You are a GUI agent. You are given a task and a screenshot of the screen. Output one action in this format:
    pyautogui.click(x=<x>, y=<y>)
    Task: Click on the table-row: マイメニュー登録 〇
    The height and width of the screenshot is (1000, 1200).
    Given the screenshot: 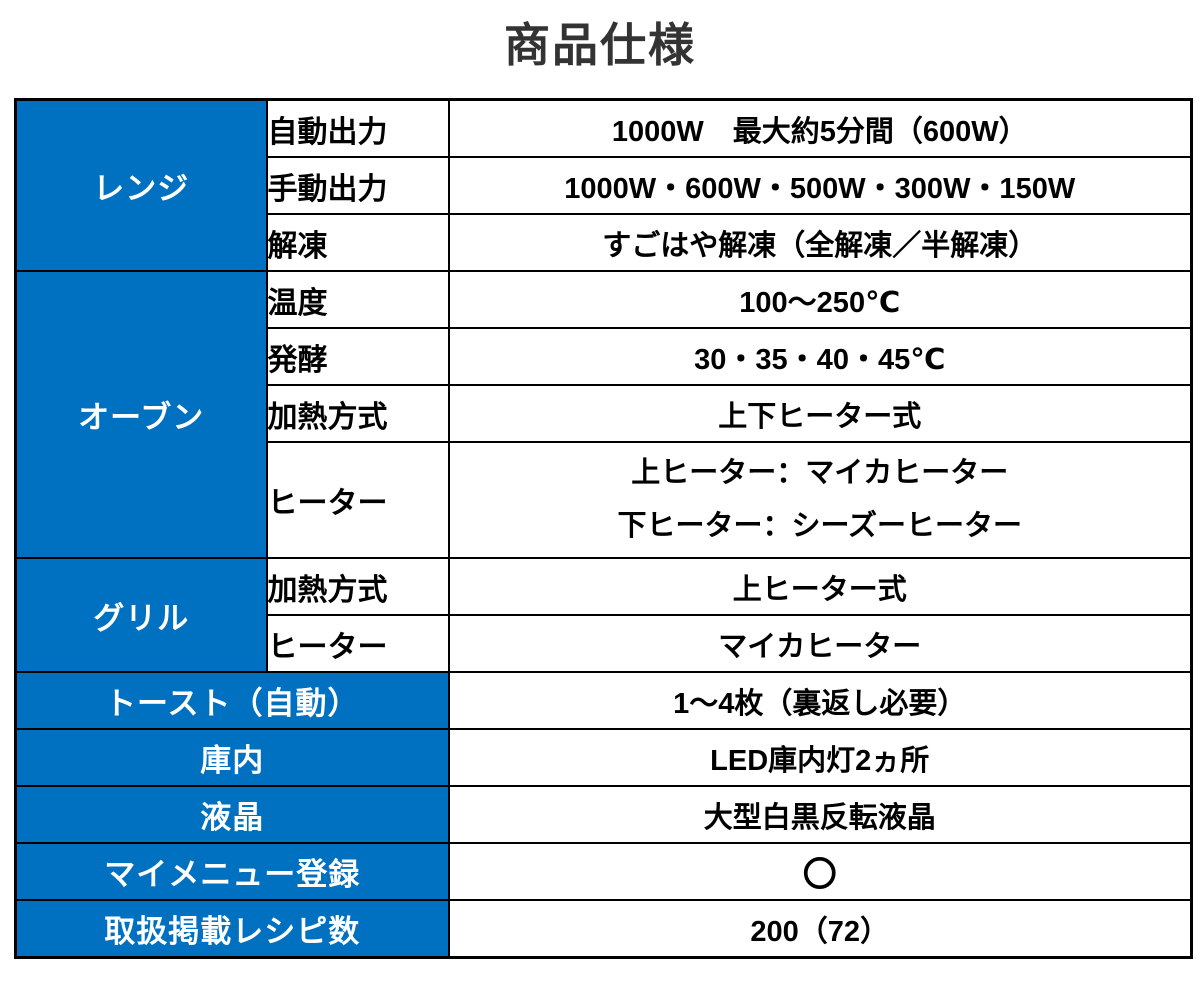 What is the action you would take?
    pyautogui.click(x=603, y=871)
    